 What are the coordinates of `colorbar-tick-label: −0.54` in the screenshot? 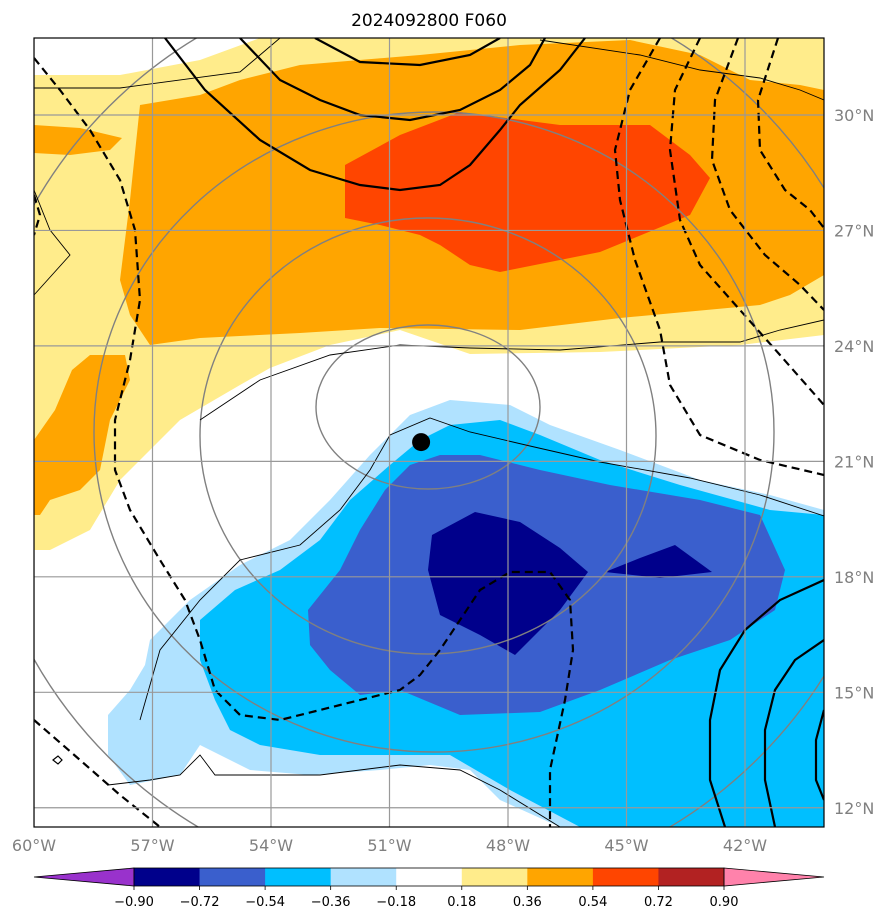 It's located at (265, 902).